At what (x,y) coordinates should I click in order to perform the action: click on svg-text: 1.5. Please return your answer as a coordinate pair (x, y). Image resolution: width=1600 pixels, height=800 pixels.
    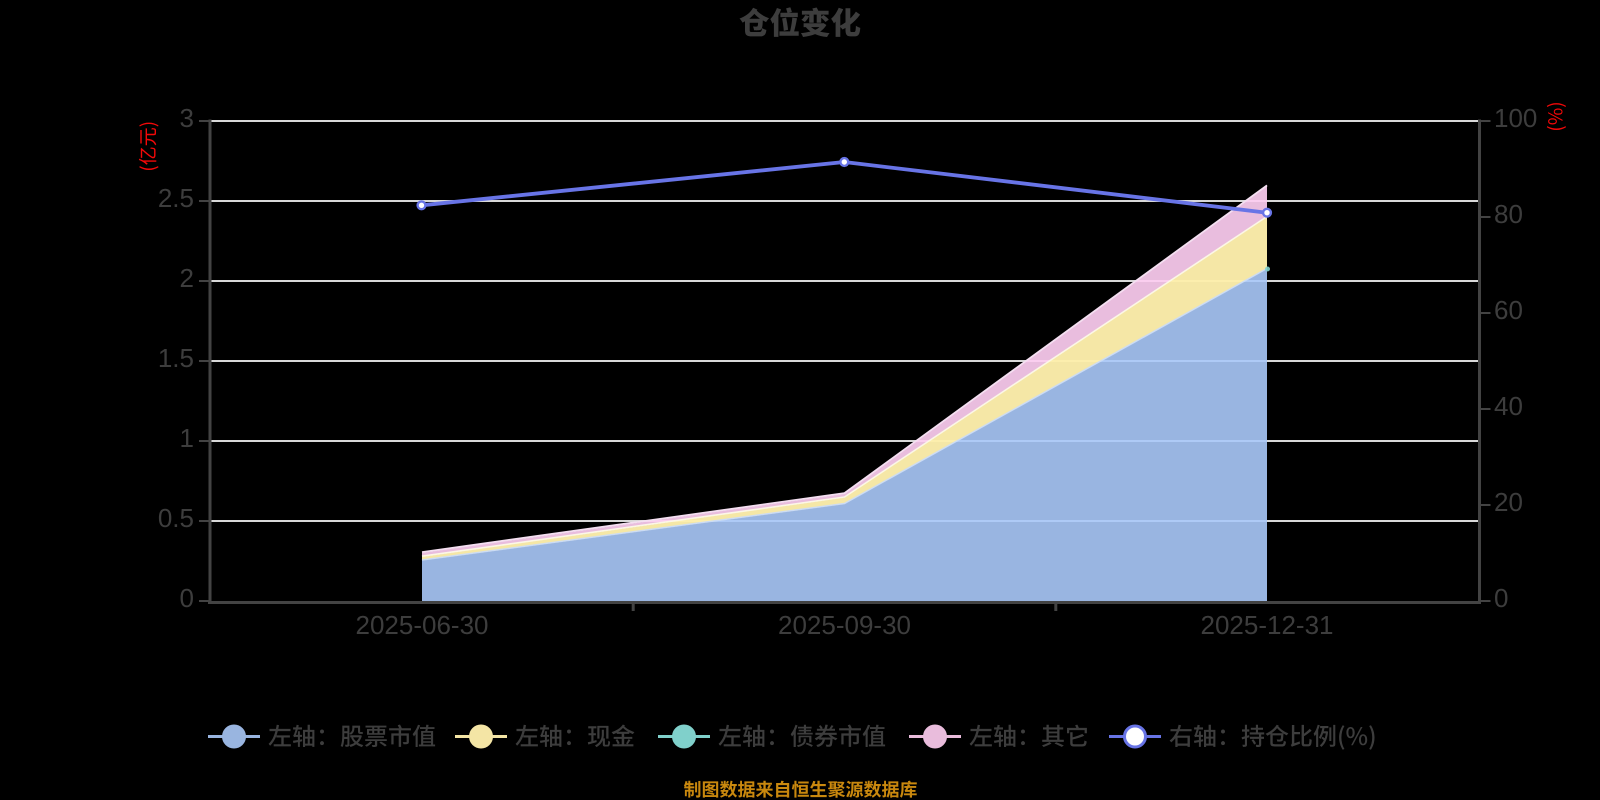
    Looking at the image, I should click on (176, 358).